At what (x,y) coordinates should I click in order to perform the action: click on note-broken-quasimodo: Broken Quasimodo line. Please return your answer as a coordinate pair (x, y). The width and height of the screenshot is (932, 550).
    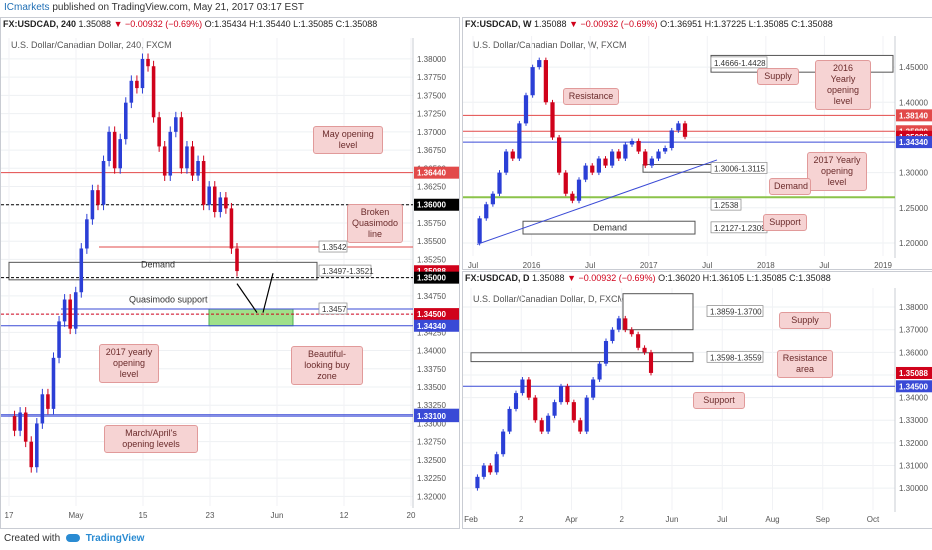
    Looking at the image, I should click on (375, 223).